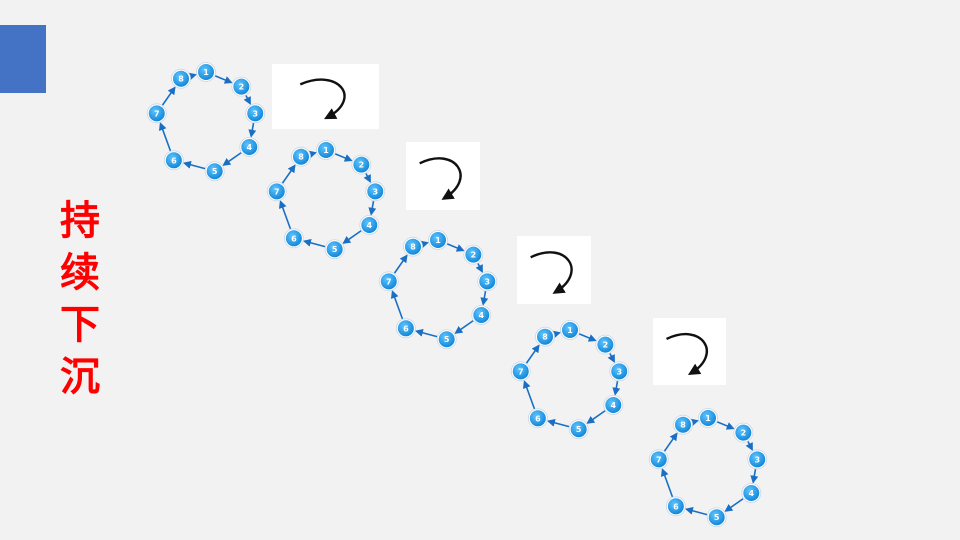  I want to click on slide-title: 持 续 下 沉, so click(80, 299).